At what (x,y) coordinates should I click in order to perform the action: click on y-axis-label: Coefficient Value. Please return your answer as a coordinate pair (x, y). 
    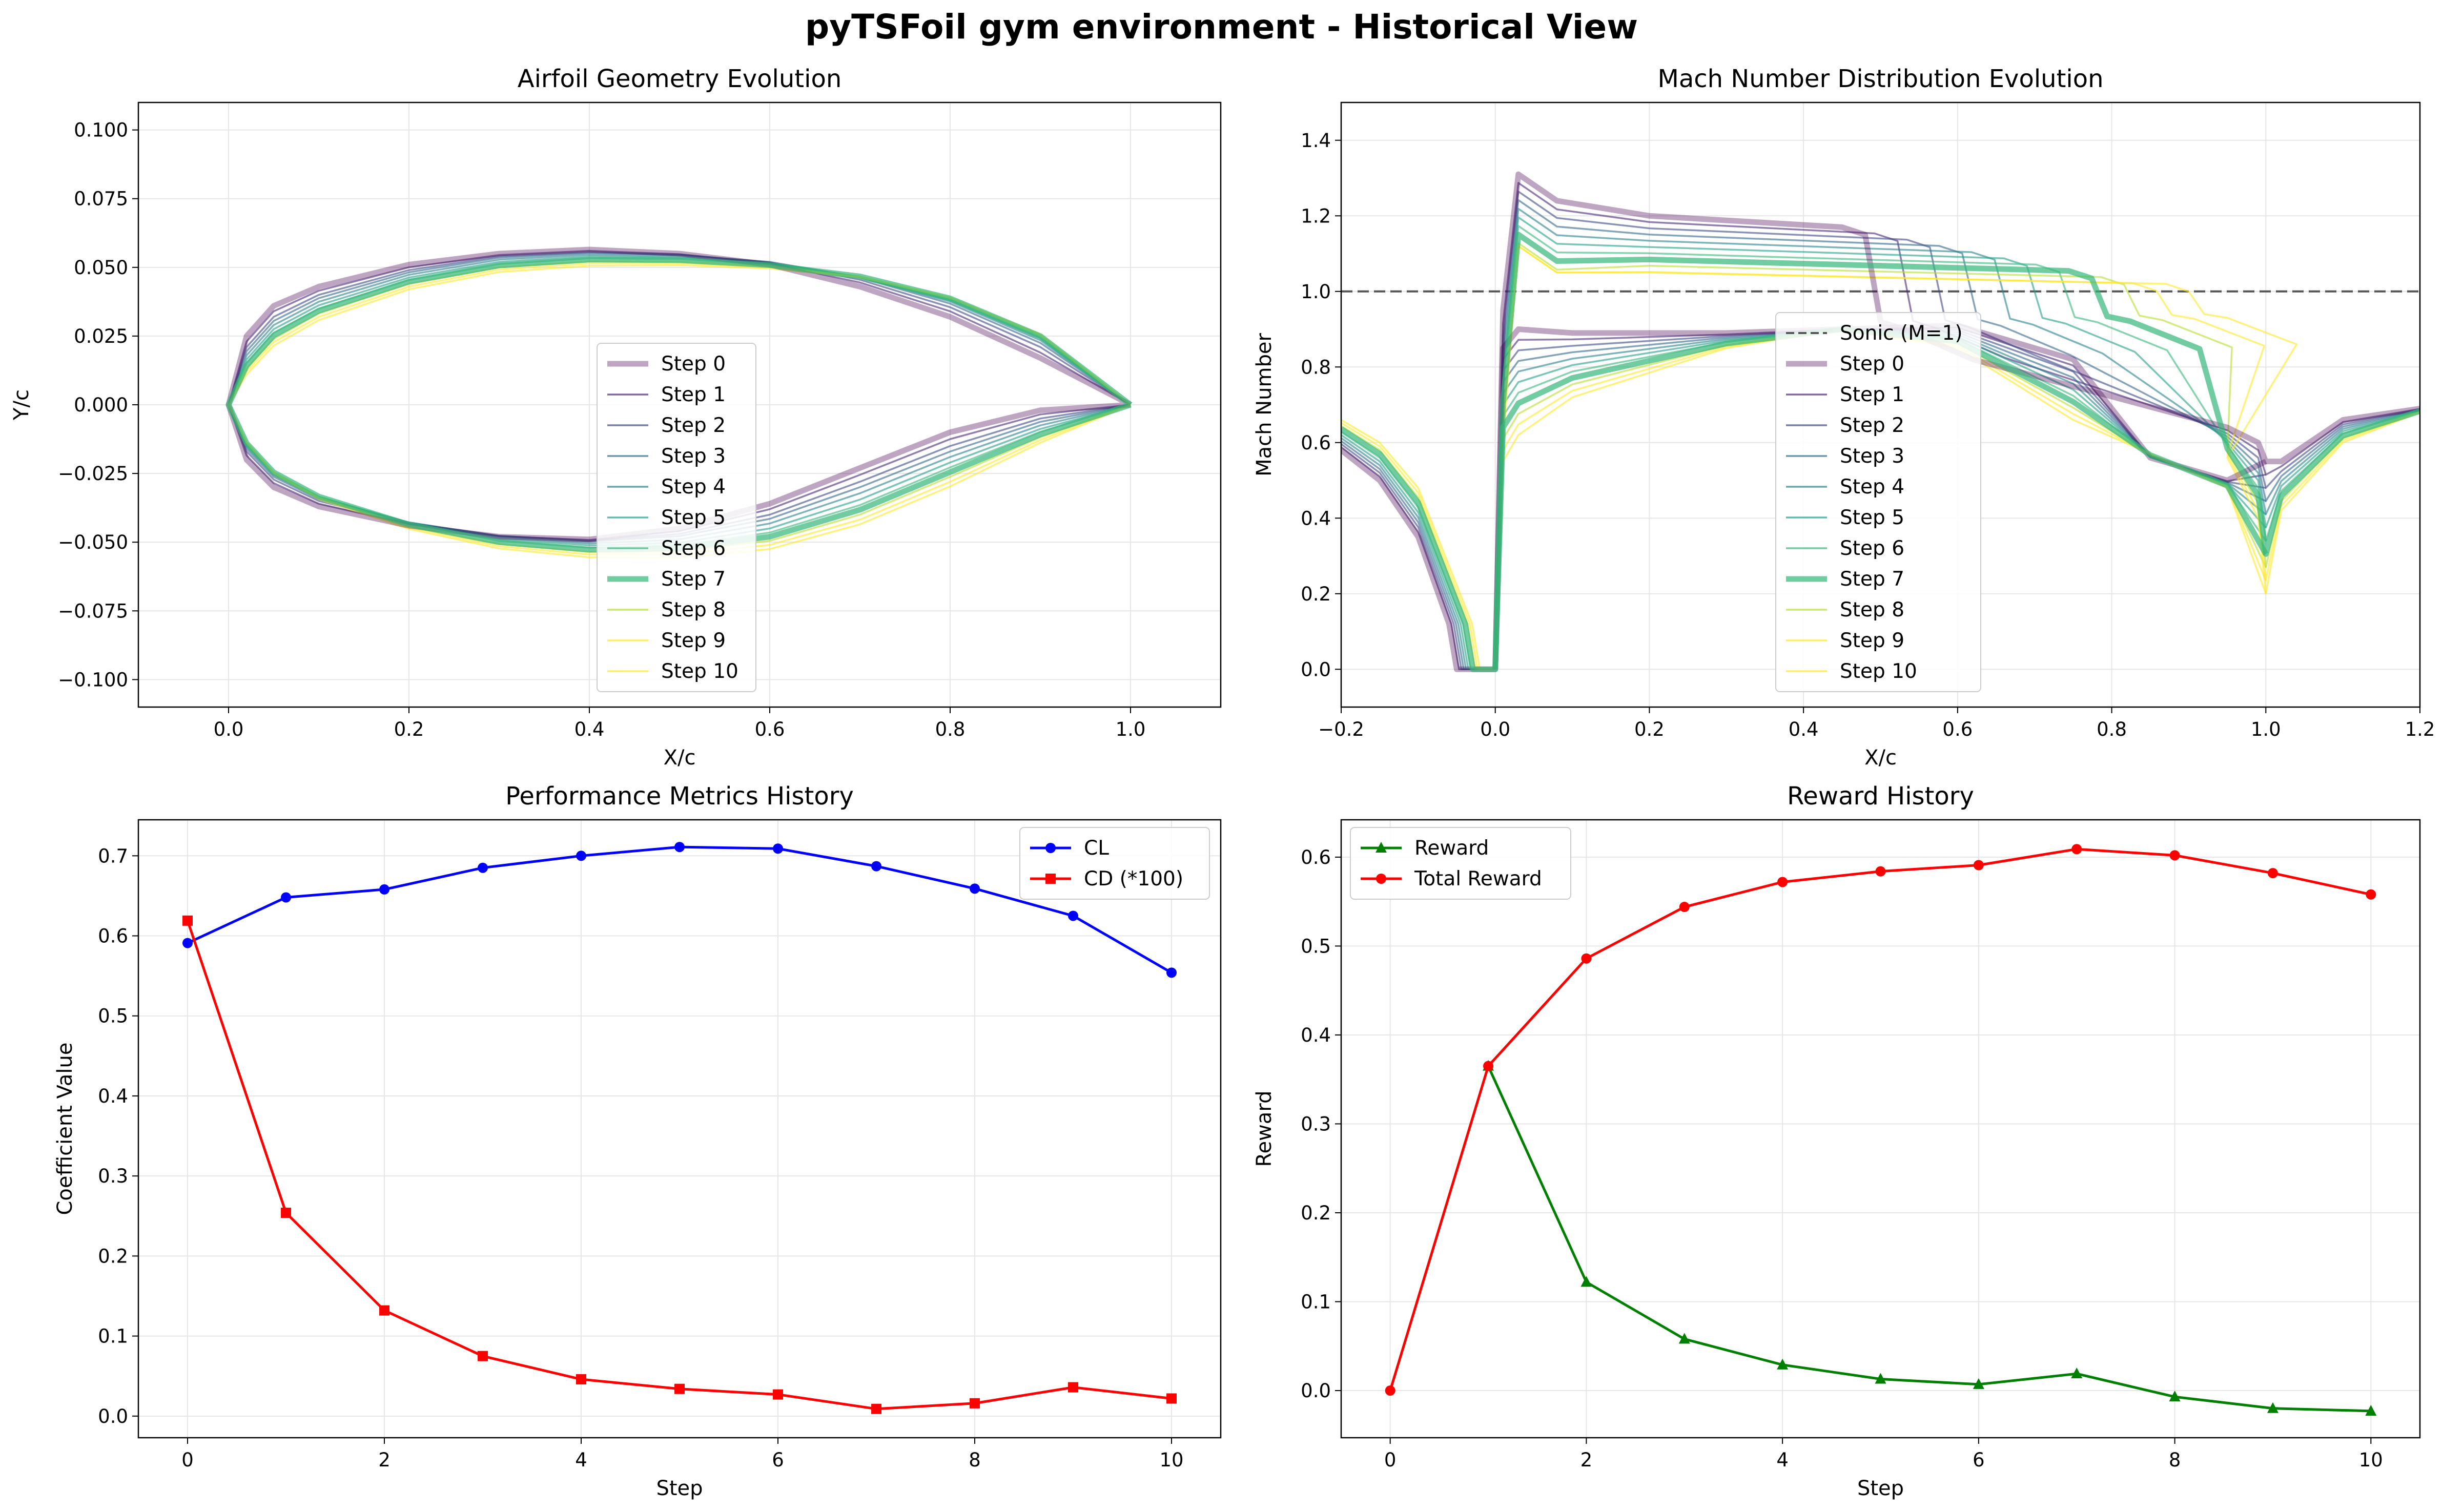
    Looking at the image, I should click on (65, 1129).